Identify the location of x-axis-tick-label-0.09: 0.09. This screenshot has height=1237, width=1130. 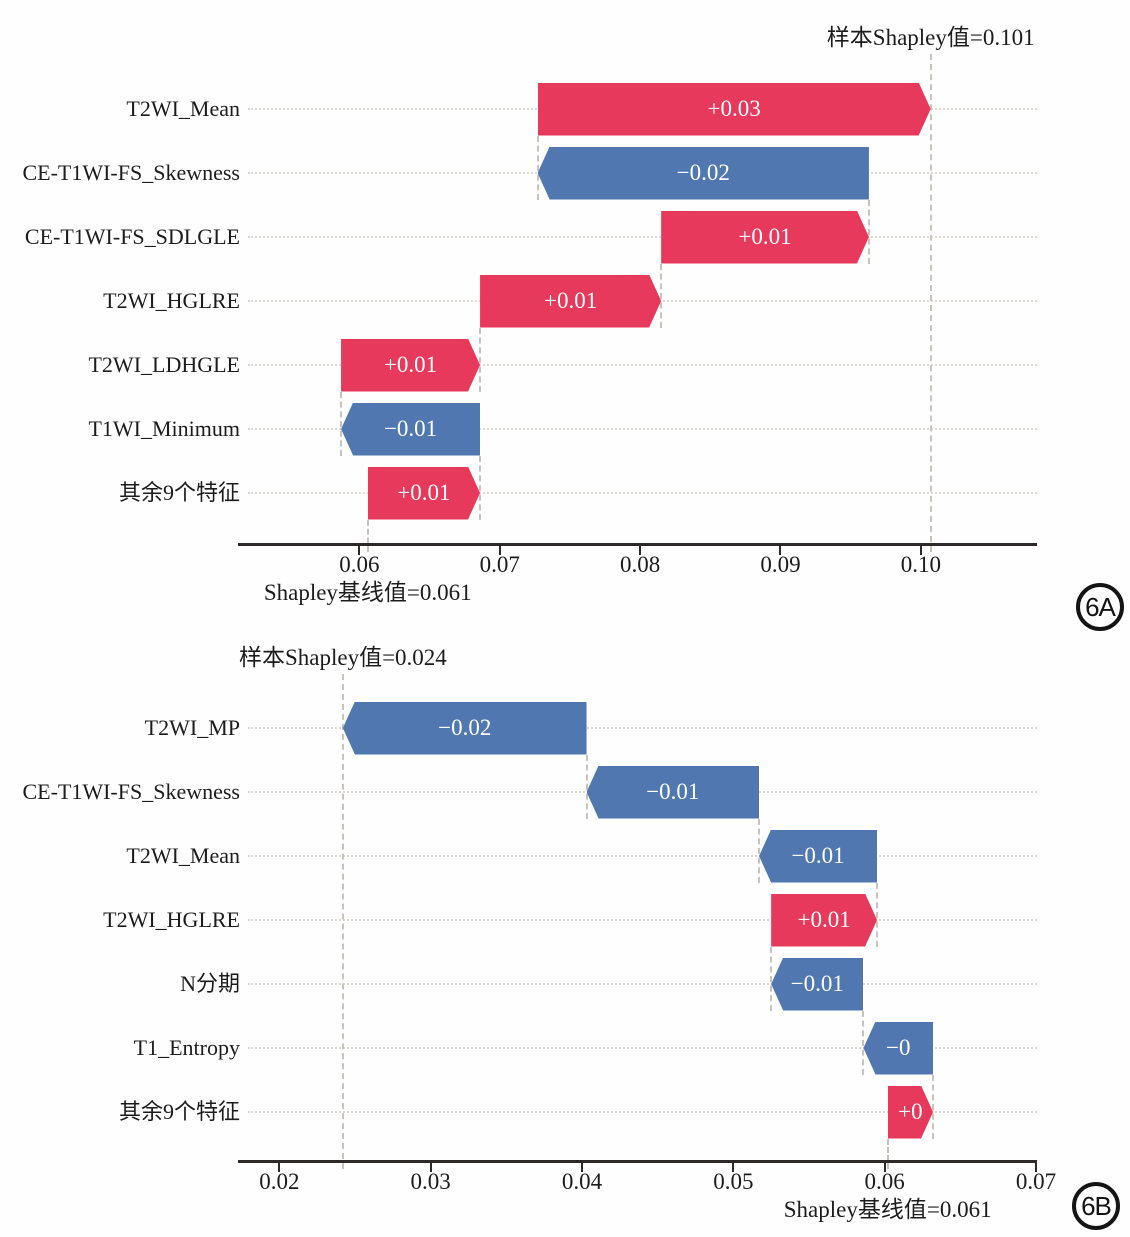
(780, 564).